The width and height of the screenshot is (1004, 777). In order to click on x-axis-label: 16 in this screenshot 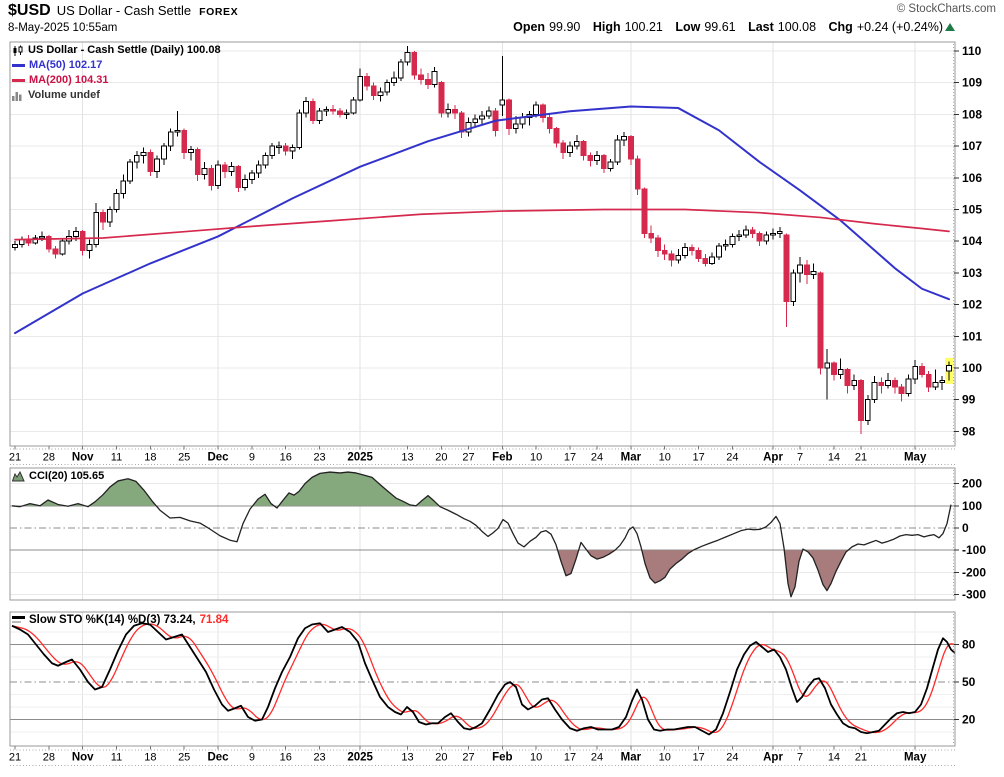, I will do `click(286, 458)`.